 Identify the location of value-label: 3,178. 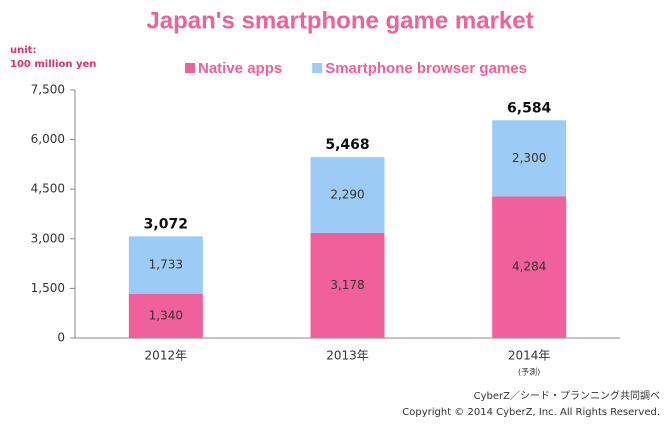
(347, 285).